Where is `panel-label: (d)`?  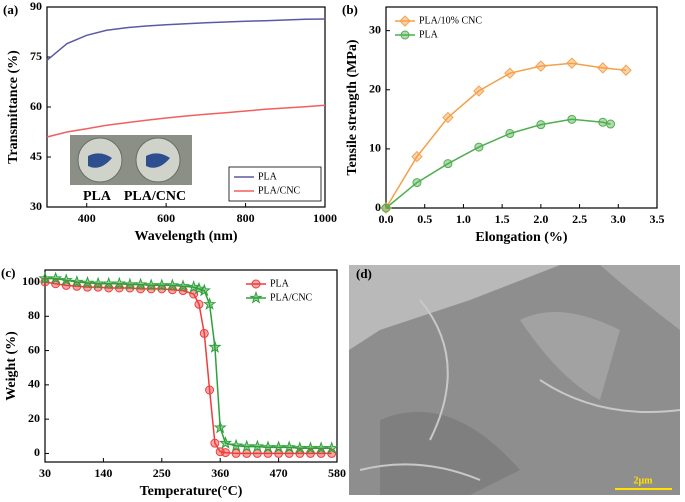
panel-label: (d) is located at coordinates (364, 273).